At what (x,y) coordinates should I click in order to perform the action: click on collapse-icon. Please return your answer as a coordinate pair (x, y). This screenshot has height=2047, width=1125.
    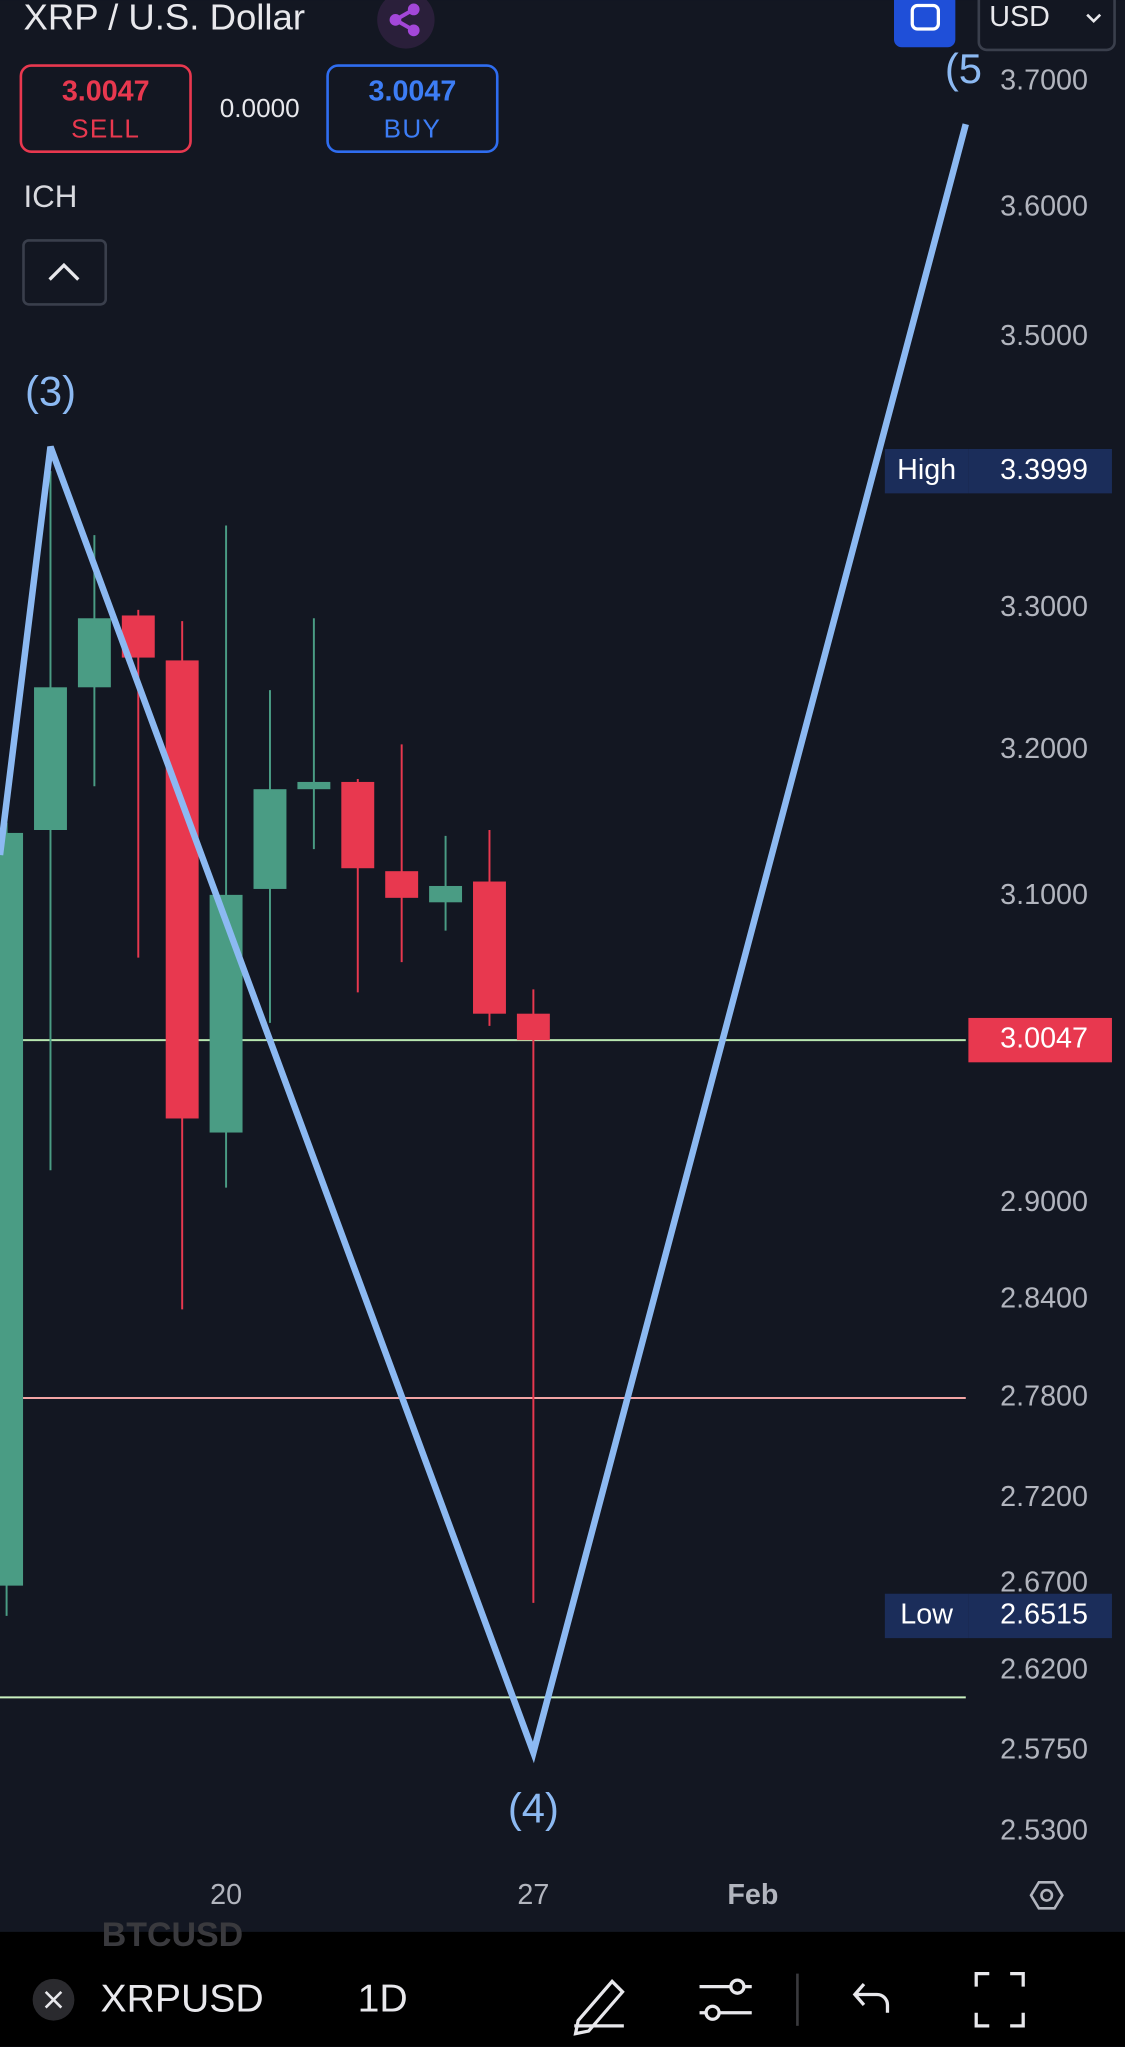
    Looking at the image, I should click on (64, 271).